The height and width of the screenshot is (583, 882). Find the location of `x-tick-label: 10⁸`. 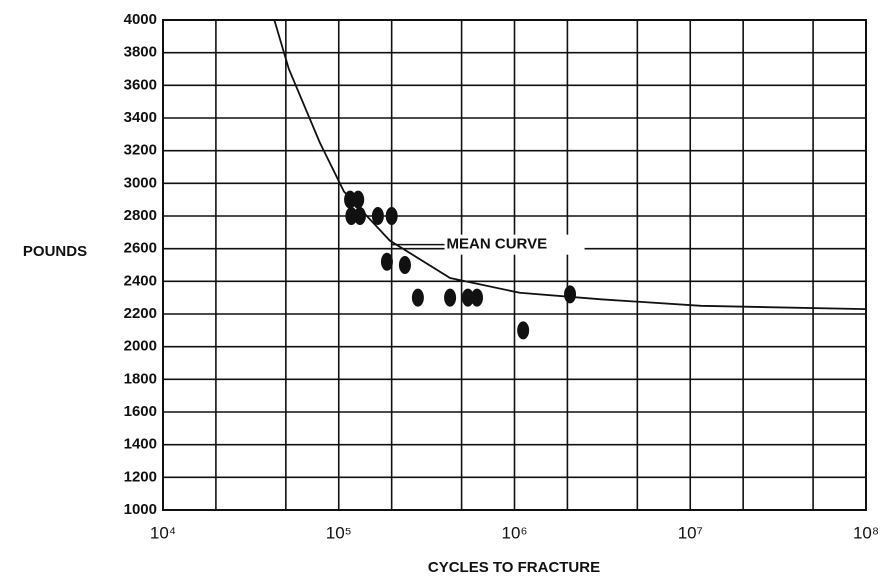

x-tick-label: 10⁸ is located at coordinates (866, 532).